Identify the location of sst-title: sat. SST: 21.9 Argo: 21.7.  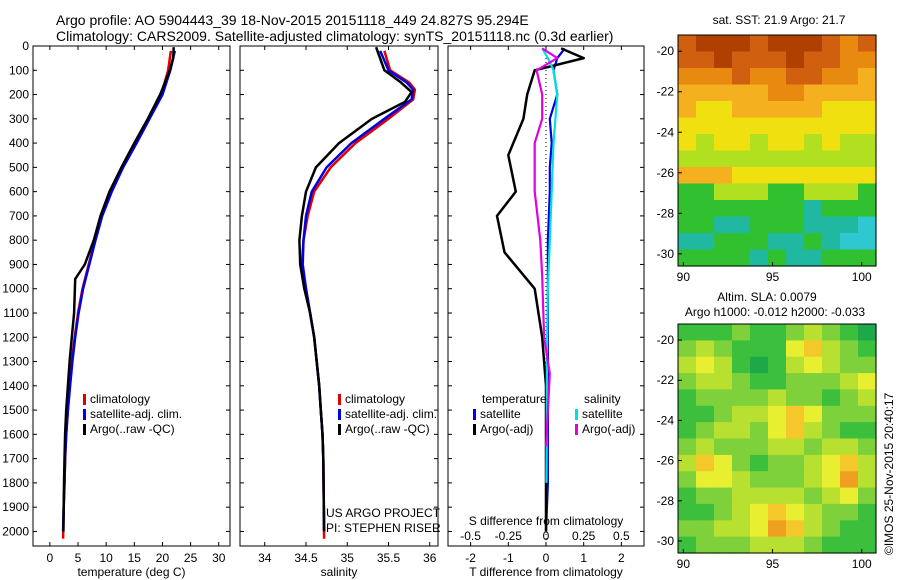
(779, 20).